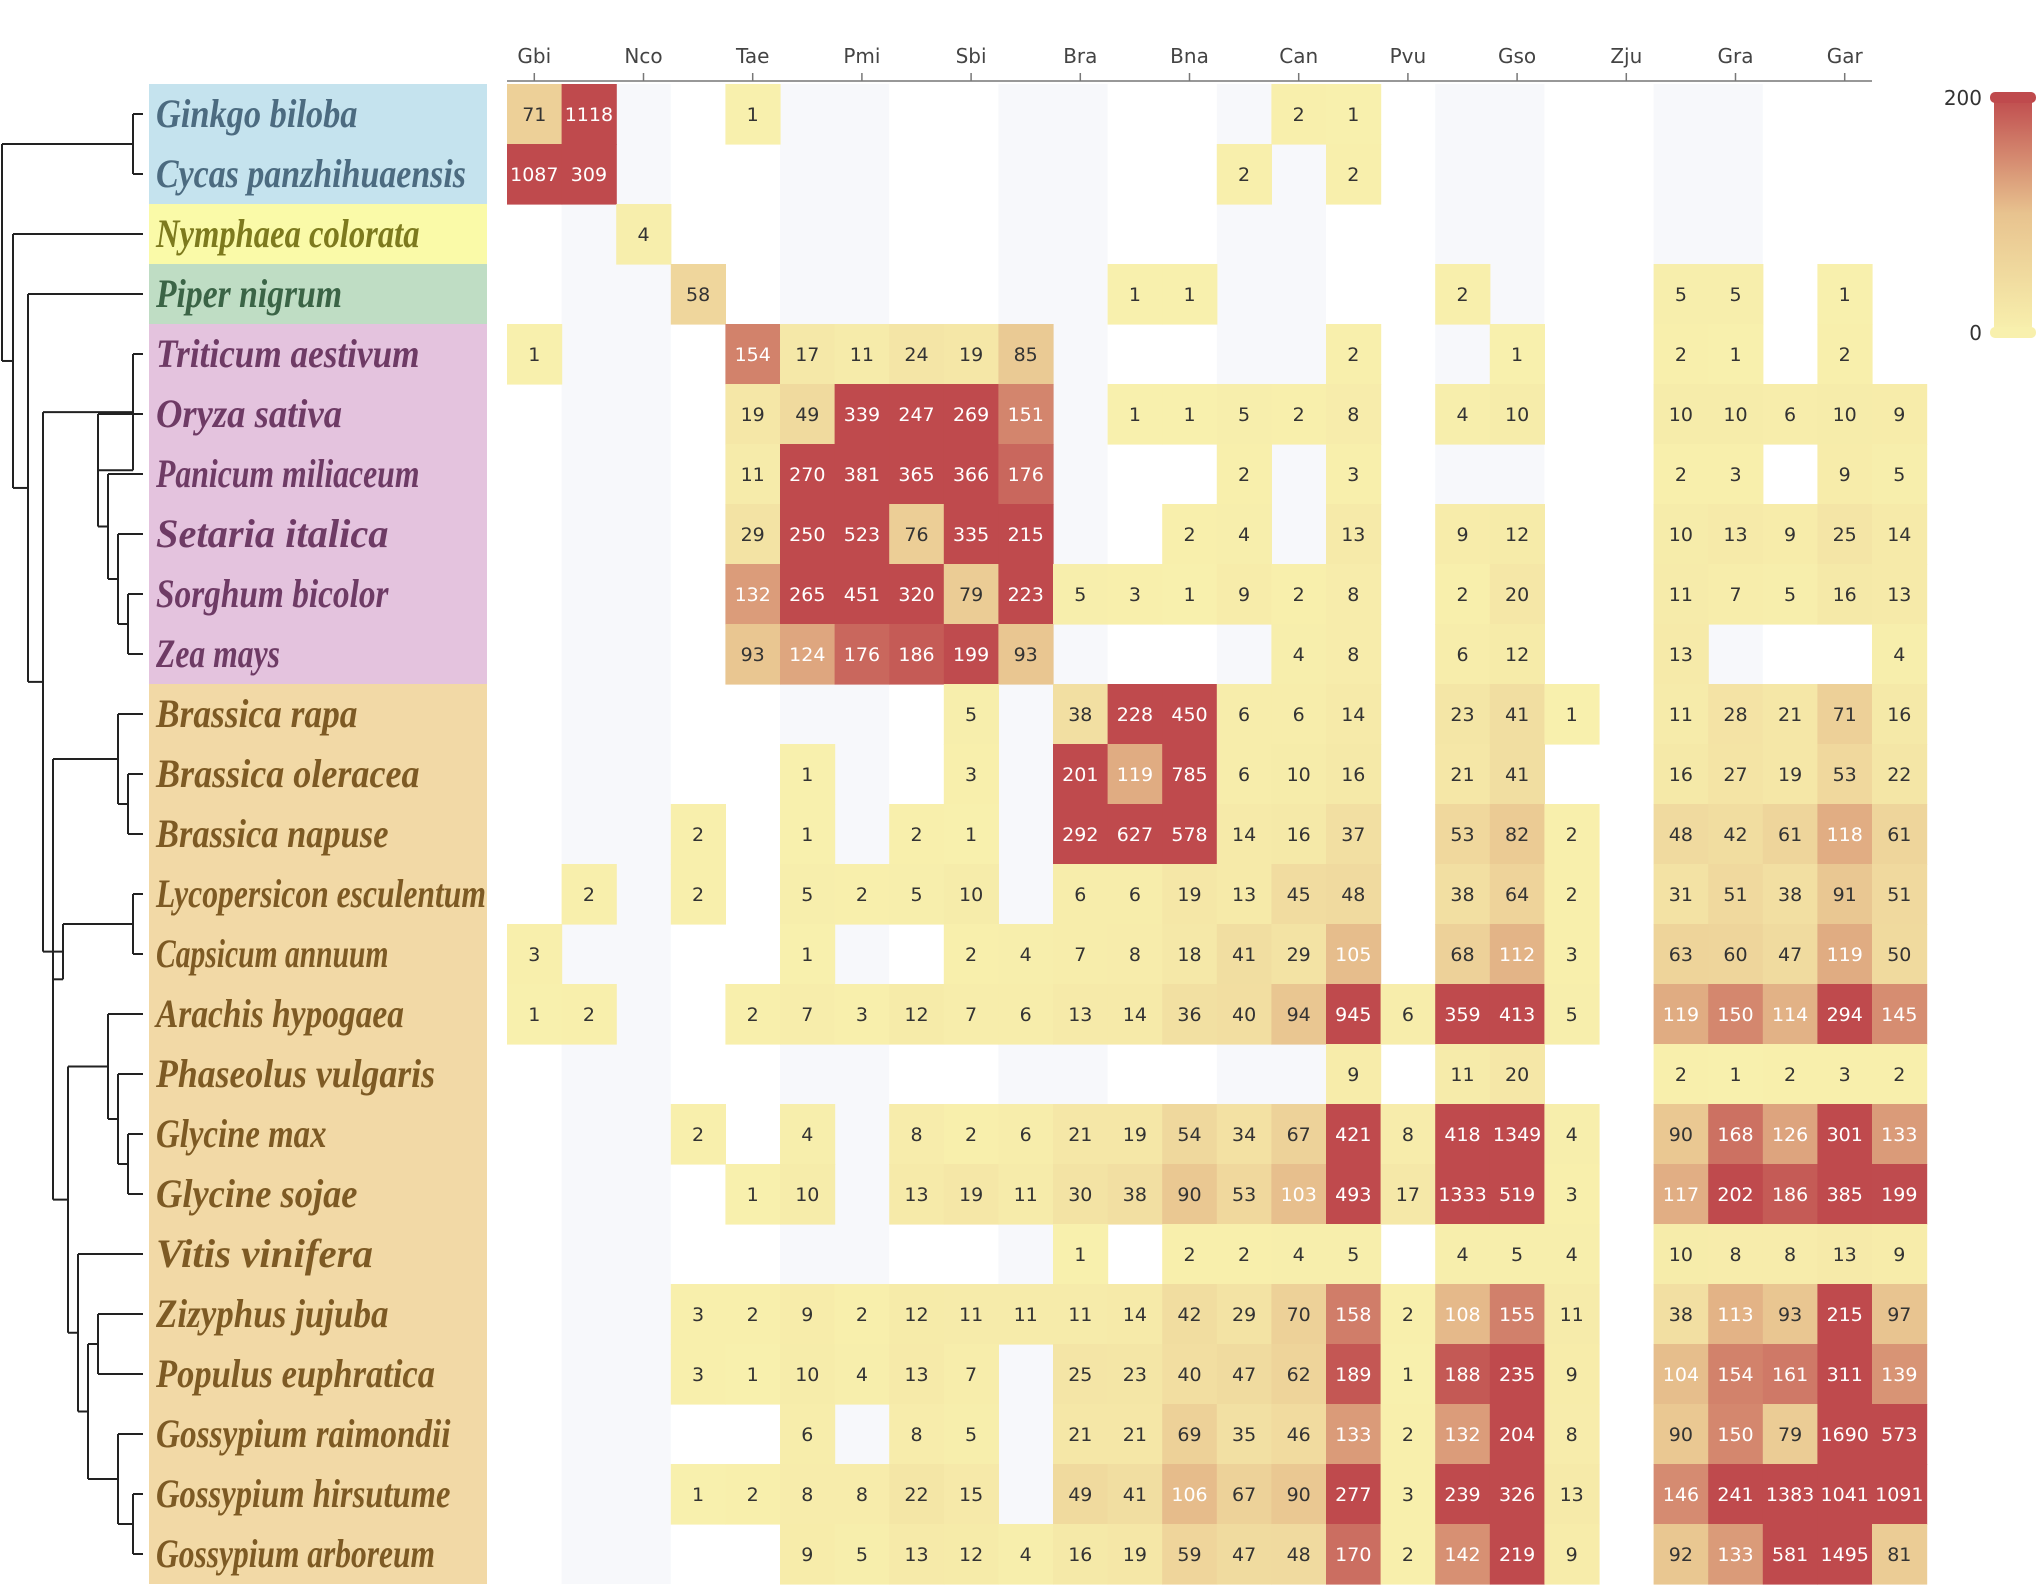 The height and width of the screenshot is (1591, 2036). Describe the element at coordinates (1080, 1195) in the screenshot. I see `cell-value: 30` at that location.